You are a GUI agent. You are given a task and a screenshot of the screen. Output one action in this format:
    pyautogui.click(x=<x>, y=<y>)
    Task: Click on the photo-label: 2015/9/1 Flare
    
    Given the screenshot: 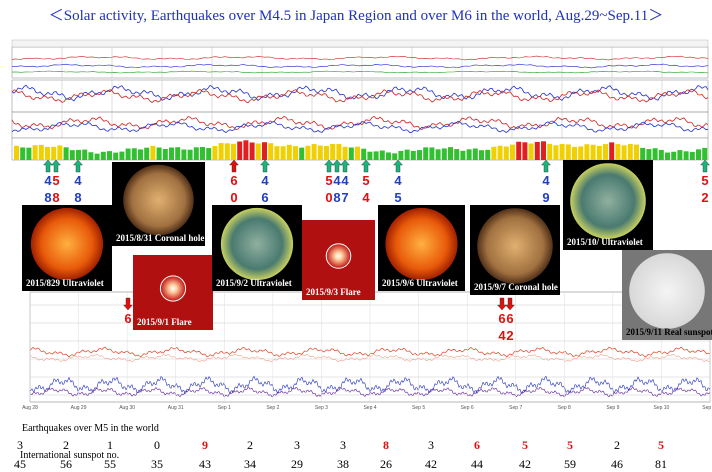 What is the action you would take?
    pyautogui.click(x=164, y=322)
    